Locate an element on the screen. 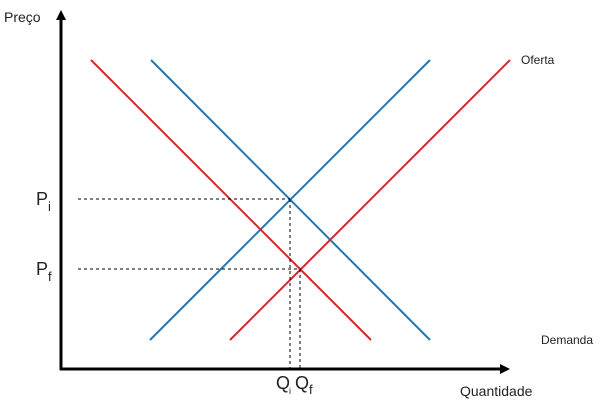 The width and height of the screenshot is (611, 401). tick-q-final-main: Q is located at coordinates (302, 383).